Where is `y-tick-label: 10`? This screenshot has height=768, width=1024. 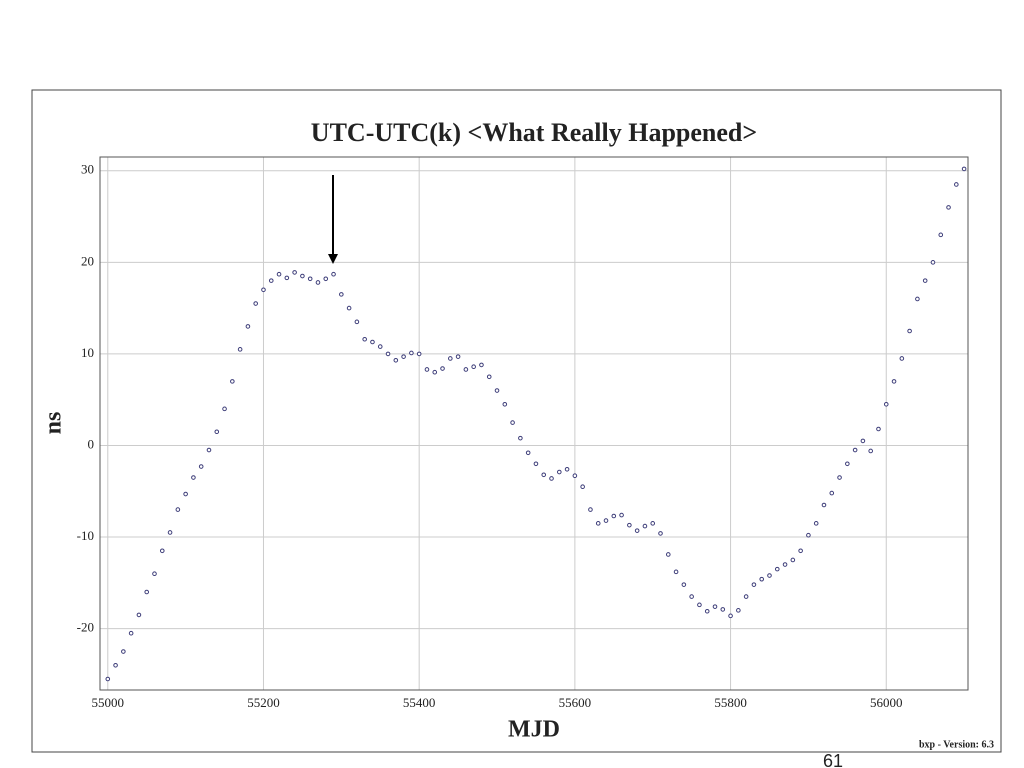
y-tick-label: 10 is located at coordinates (87, 352).